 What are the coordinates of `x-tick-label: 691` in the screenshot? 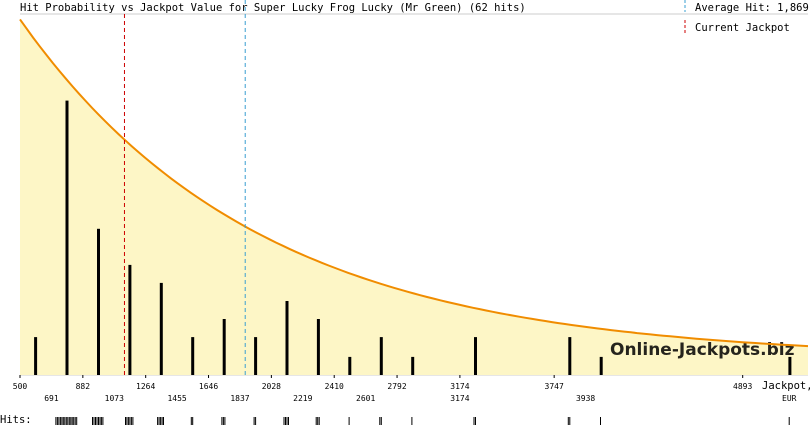 It's located at (51, 398).